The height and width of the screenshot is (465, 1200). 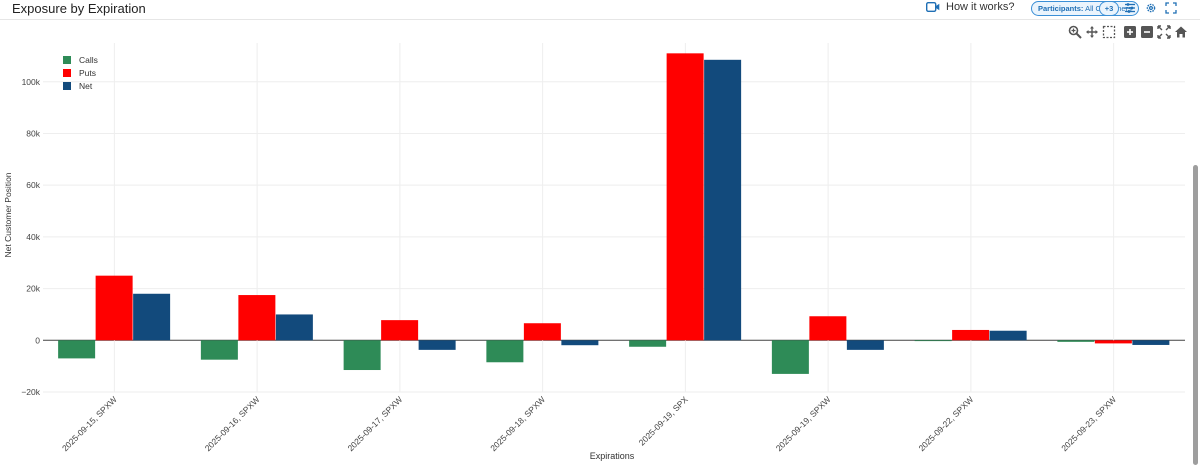 What do you see at coordinates (33, 133) in the screenshot?
I see `y-tick-label: 80k` at bounding box center [33, 133].